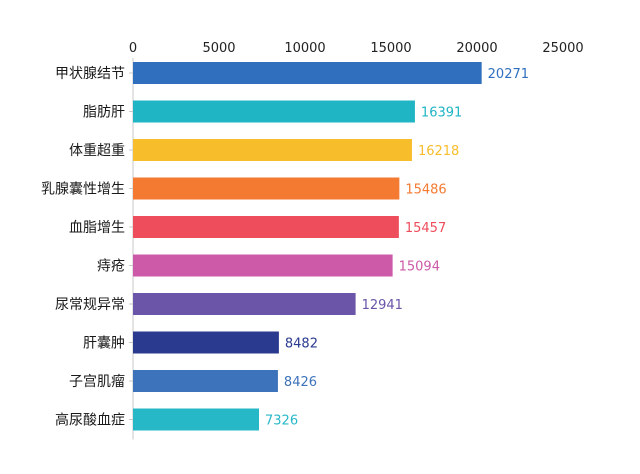  I want to click on value-label: 16391, so click(441, 113).